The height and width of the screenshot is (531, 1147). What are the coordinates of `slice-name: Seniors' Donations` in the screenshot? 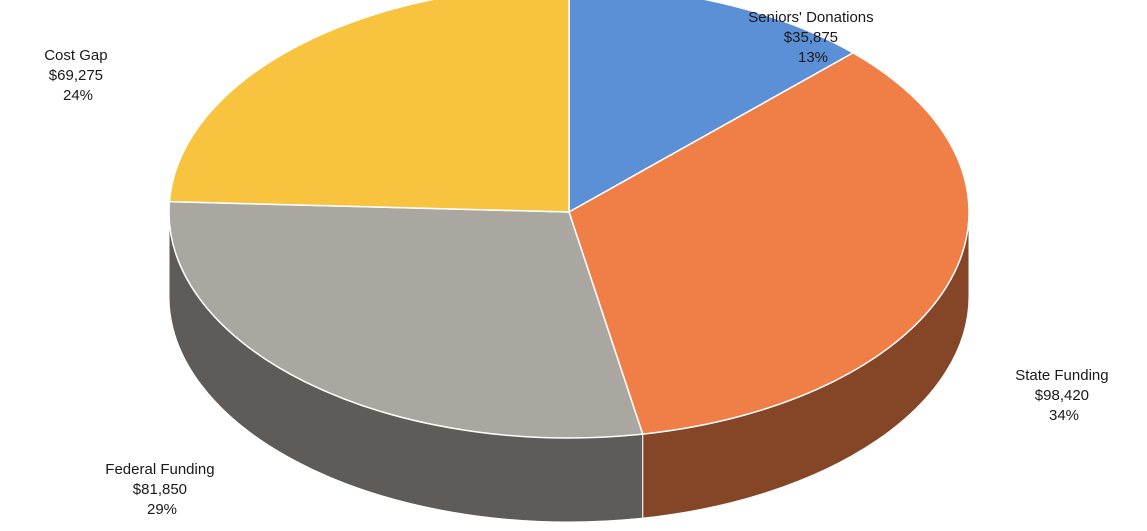 It's located at (810, 17).